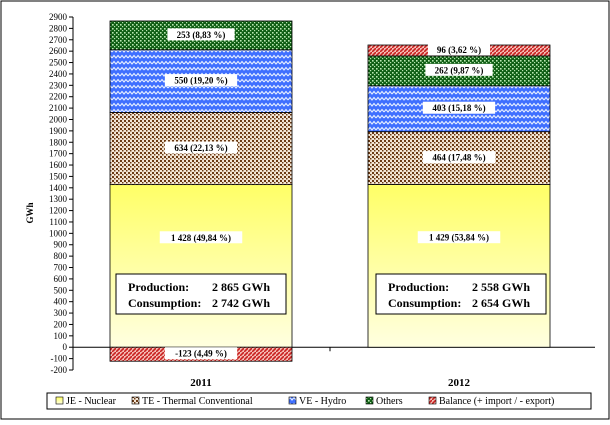 The height and width of the screenshot is (425, 610). Describe the element at coordinates (58, 165) in the screenshot. I see `y-tick-label: 1600` at that location.